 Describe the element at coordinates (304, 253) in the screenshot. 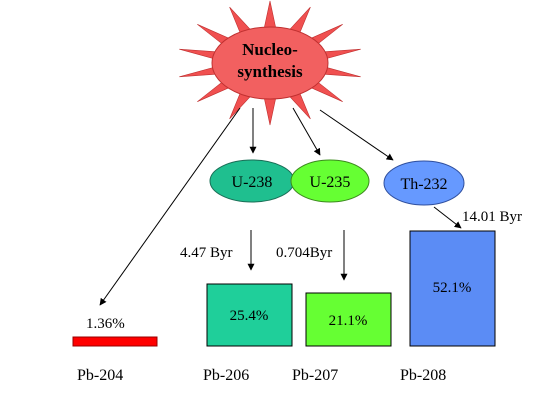

I see `half-life-u235: 0.704Byr` at that location.